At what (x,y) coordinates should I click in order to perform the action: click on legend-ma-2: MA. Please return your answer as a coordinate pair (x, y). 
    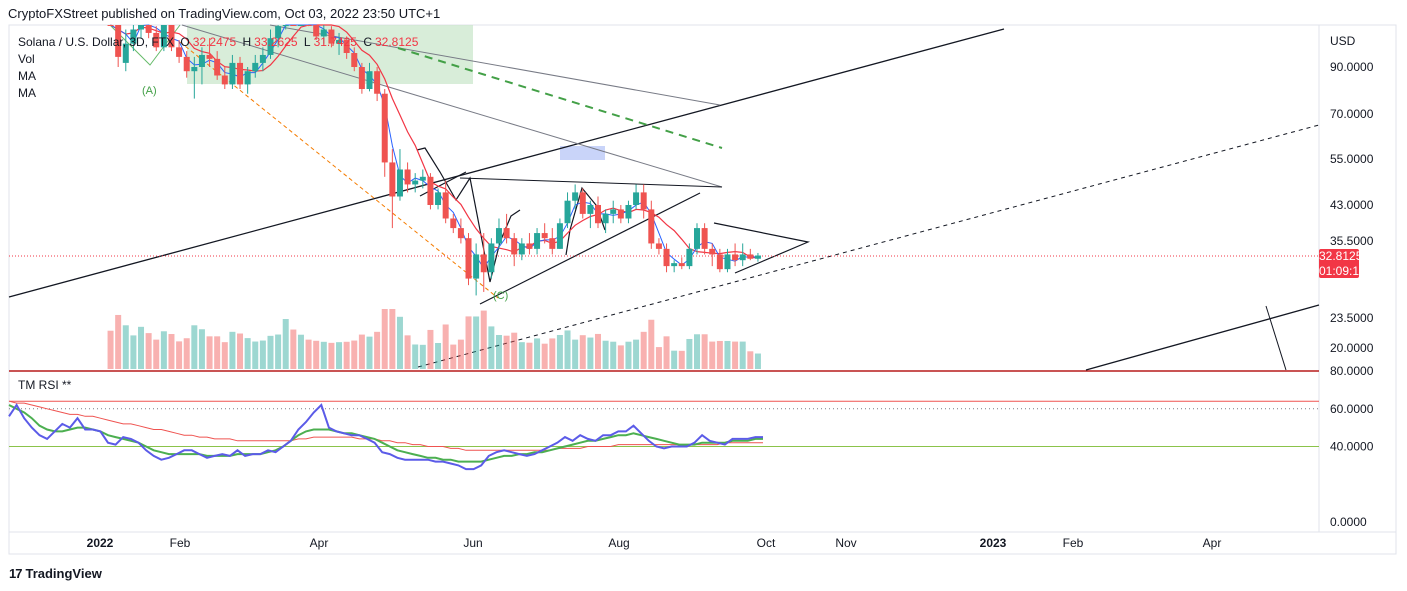
    Looking at the image, I should click on (27, 93).